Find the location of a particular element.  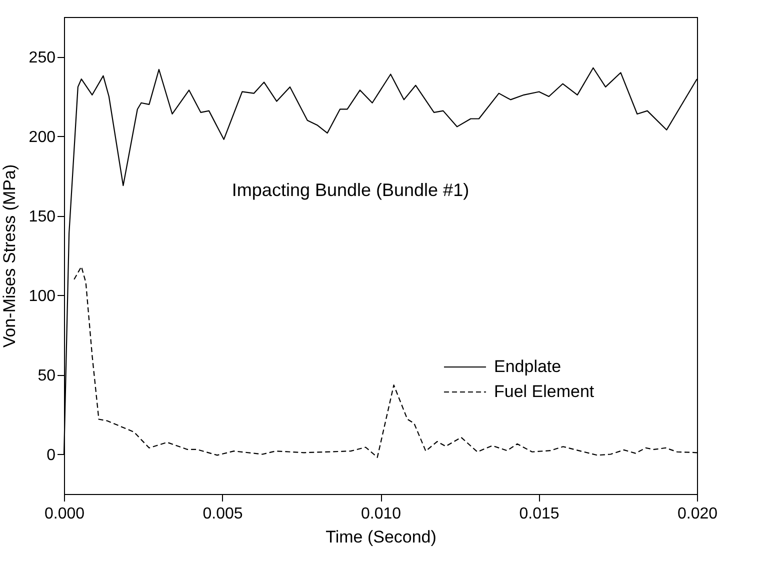

annotation: Impacting Bundle (Bundle #1) is located at coordinates (351, 190).